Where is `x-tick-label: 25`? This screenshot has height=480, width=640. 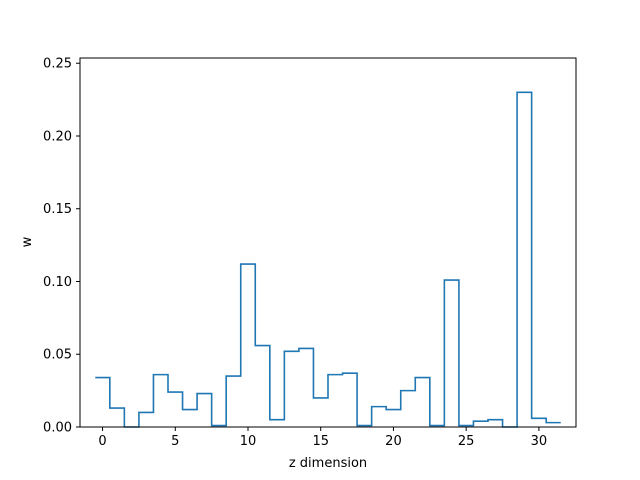 x-tick-label: 25 is located at coordinates (466, 441).